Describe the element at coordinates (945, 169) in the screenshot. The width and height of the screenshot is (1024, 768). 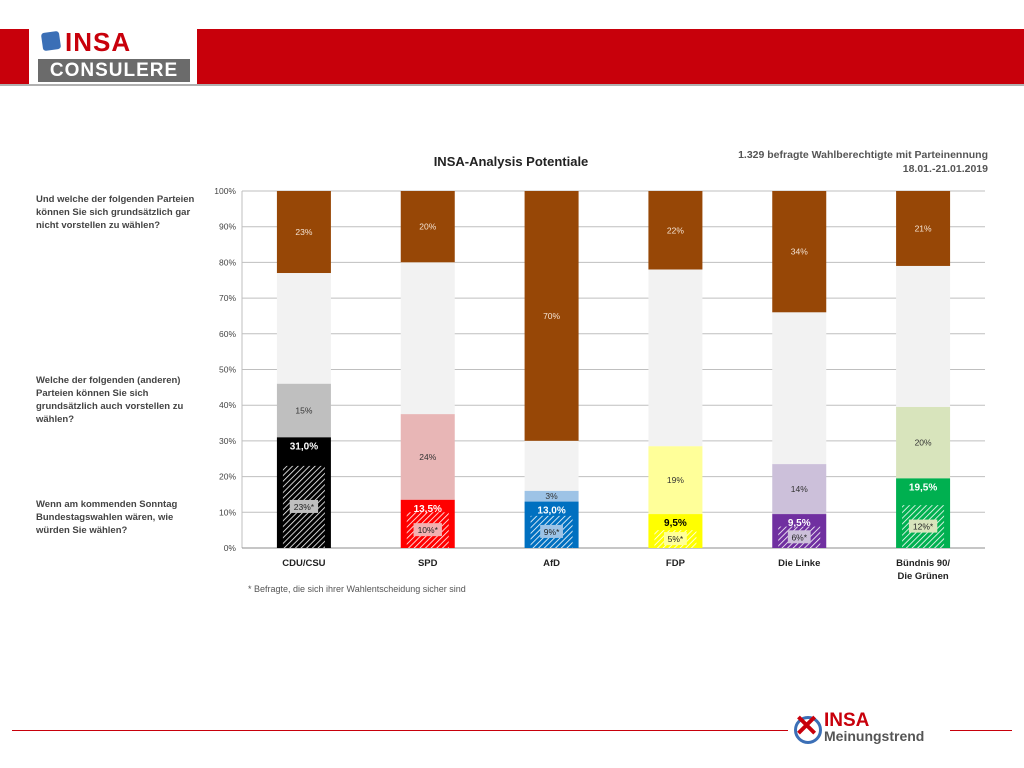
I see `survey-period: 18.01.-21.01.2019` at that location.